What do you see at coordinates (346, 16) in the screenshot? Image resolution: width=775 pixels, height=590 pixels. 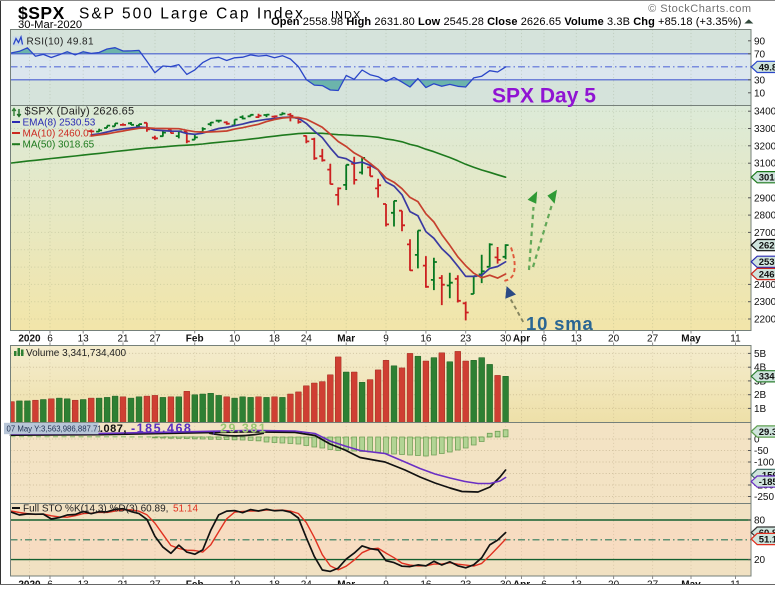 I see `svg-text: INDX` at bounding box center [346, 16].